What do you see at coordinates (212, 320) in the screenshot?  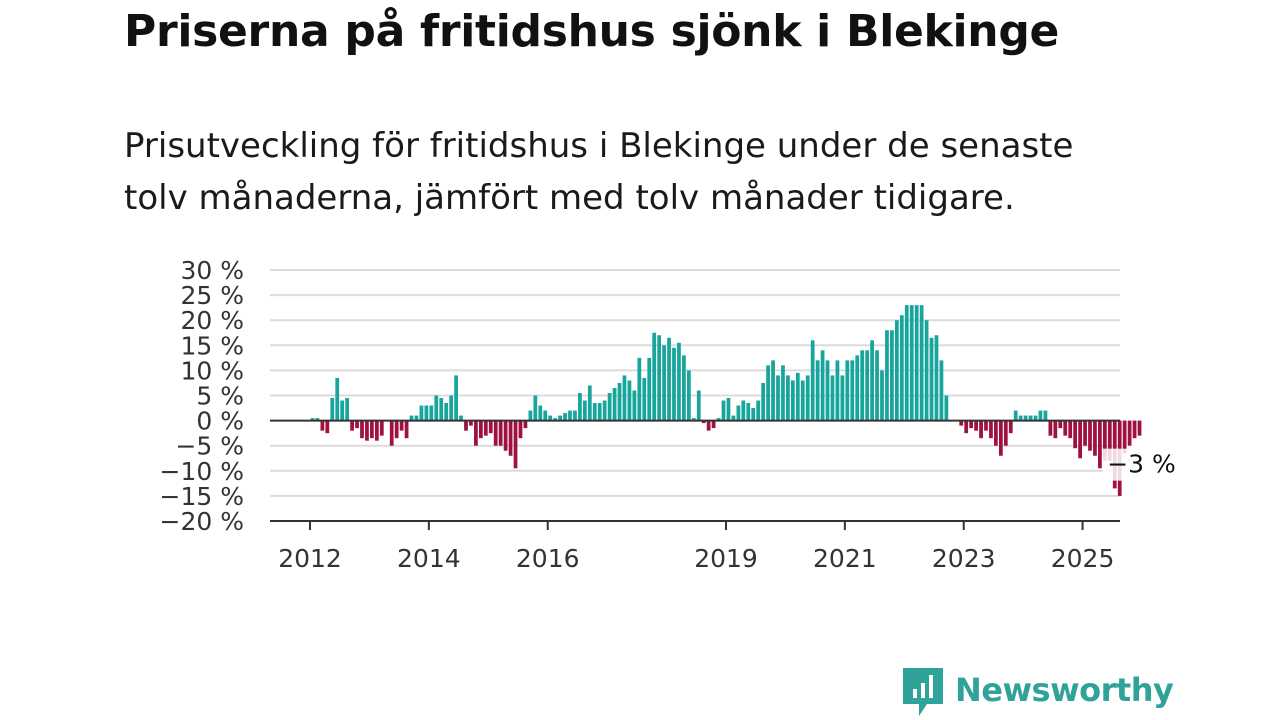 I see `y-tick-label: 20 %` at bounding box center [212, 320].